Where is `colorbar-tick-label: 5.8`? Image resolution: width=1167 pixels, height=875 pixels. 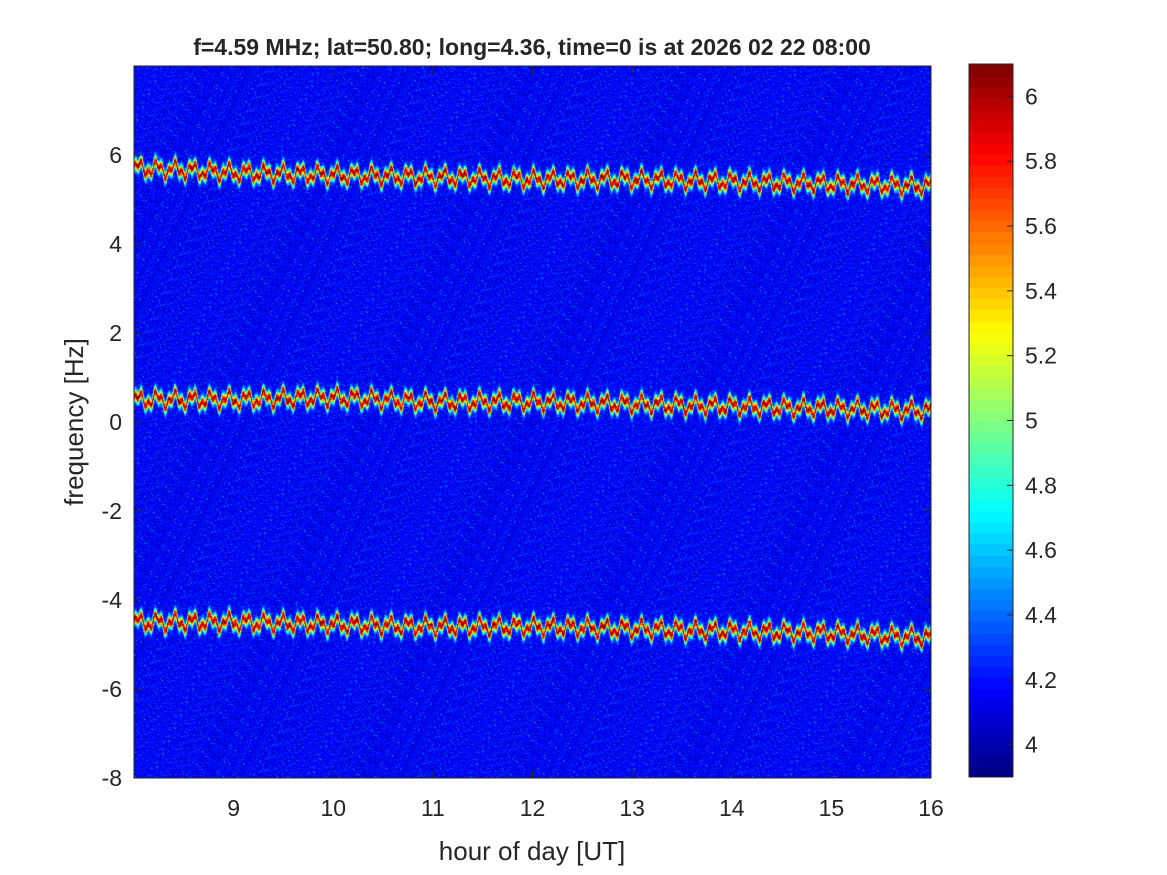
colorbar-tick-label: 5.8 is located at coordinates (1041, 161).